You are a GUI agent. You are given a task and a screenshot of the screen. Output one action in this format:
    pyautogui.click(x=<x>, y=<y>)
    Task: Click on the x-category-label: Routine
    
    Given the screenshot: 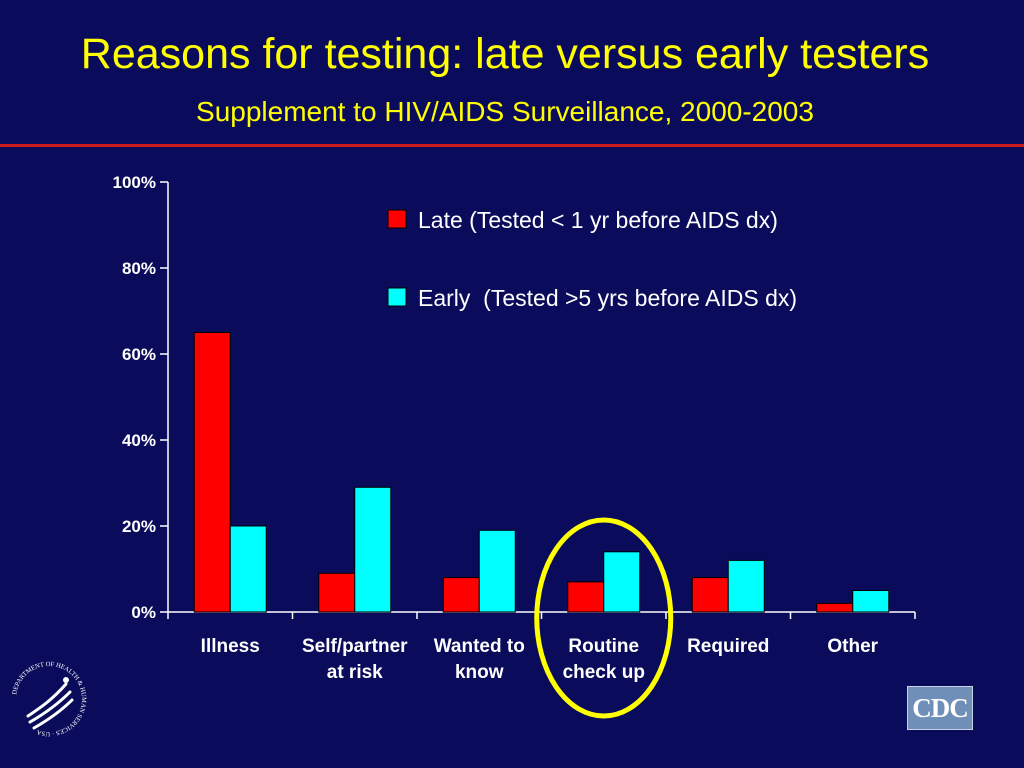 What is the action you would take?
    pyautogui.click(x=603, y=646)
    